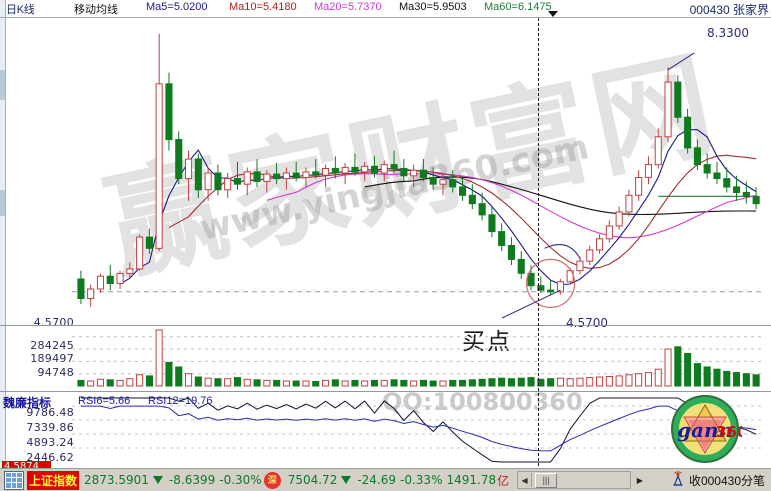 Image resolution: width=771 pixels, height=491 pixels. Describe the element at coordinates (2, 85) in the screenshot. I see `left-rail-thumb-top` at that location.